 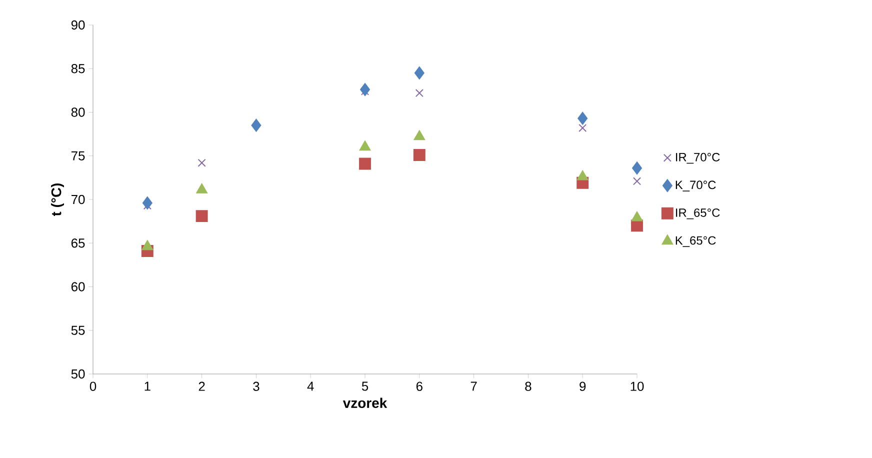 What do you see at coordinates (78, 243) in the screenshot?
I see `y-tick-label: 65` at bounding box center [78, 243].